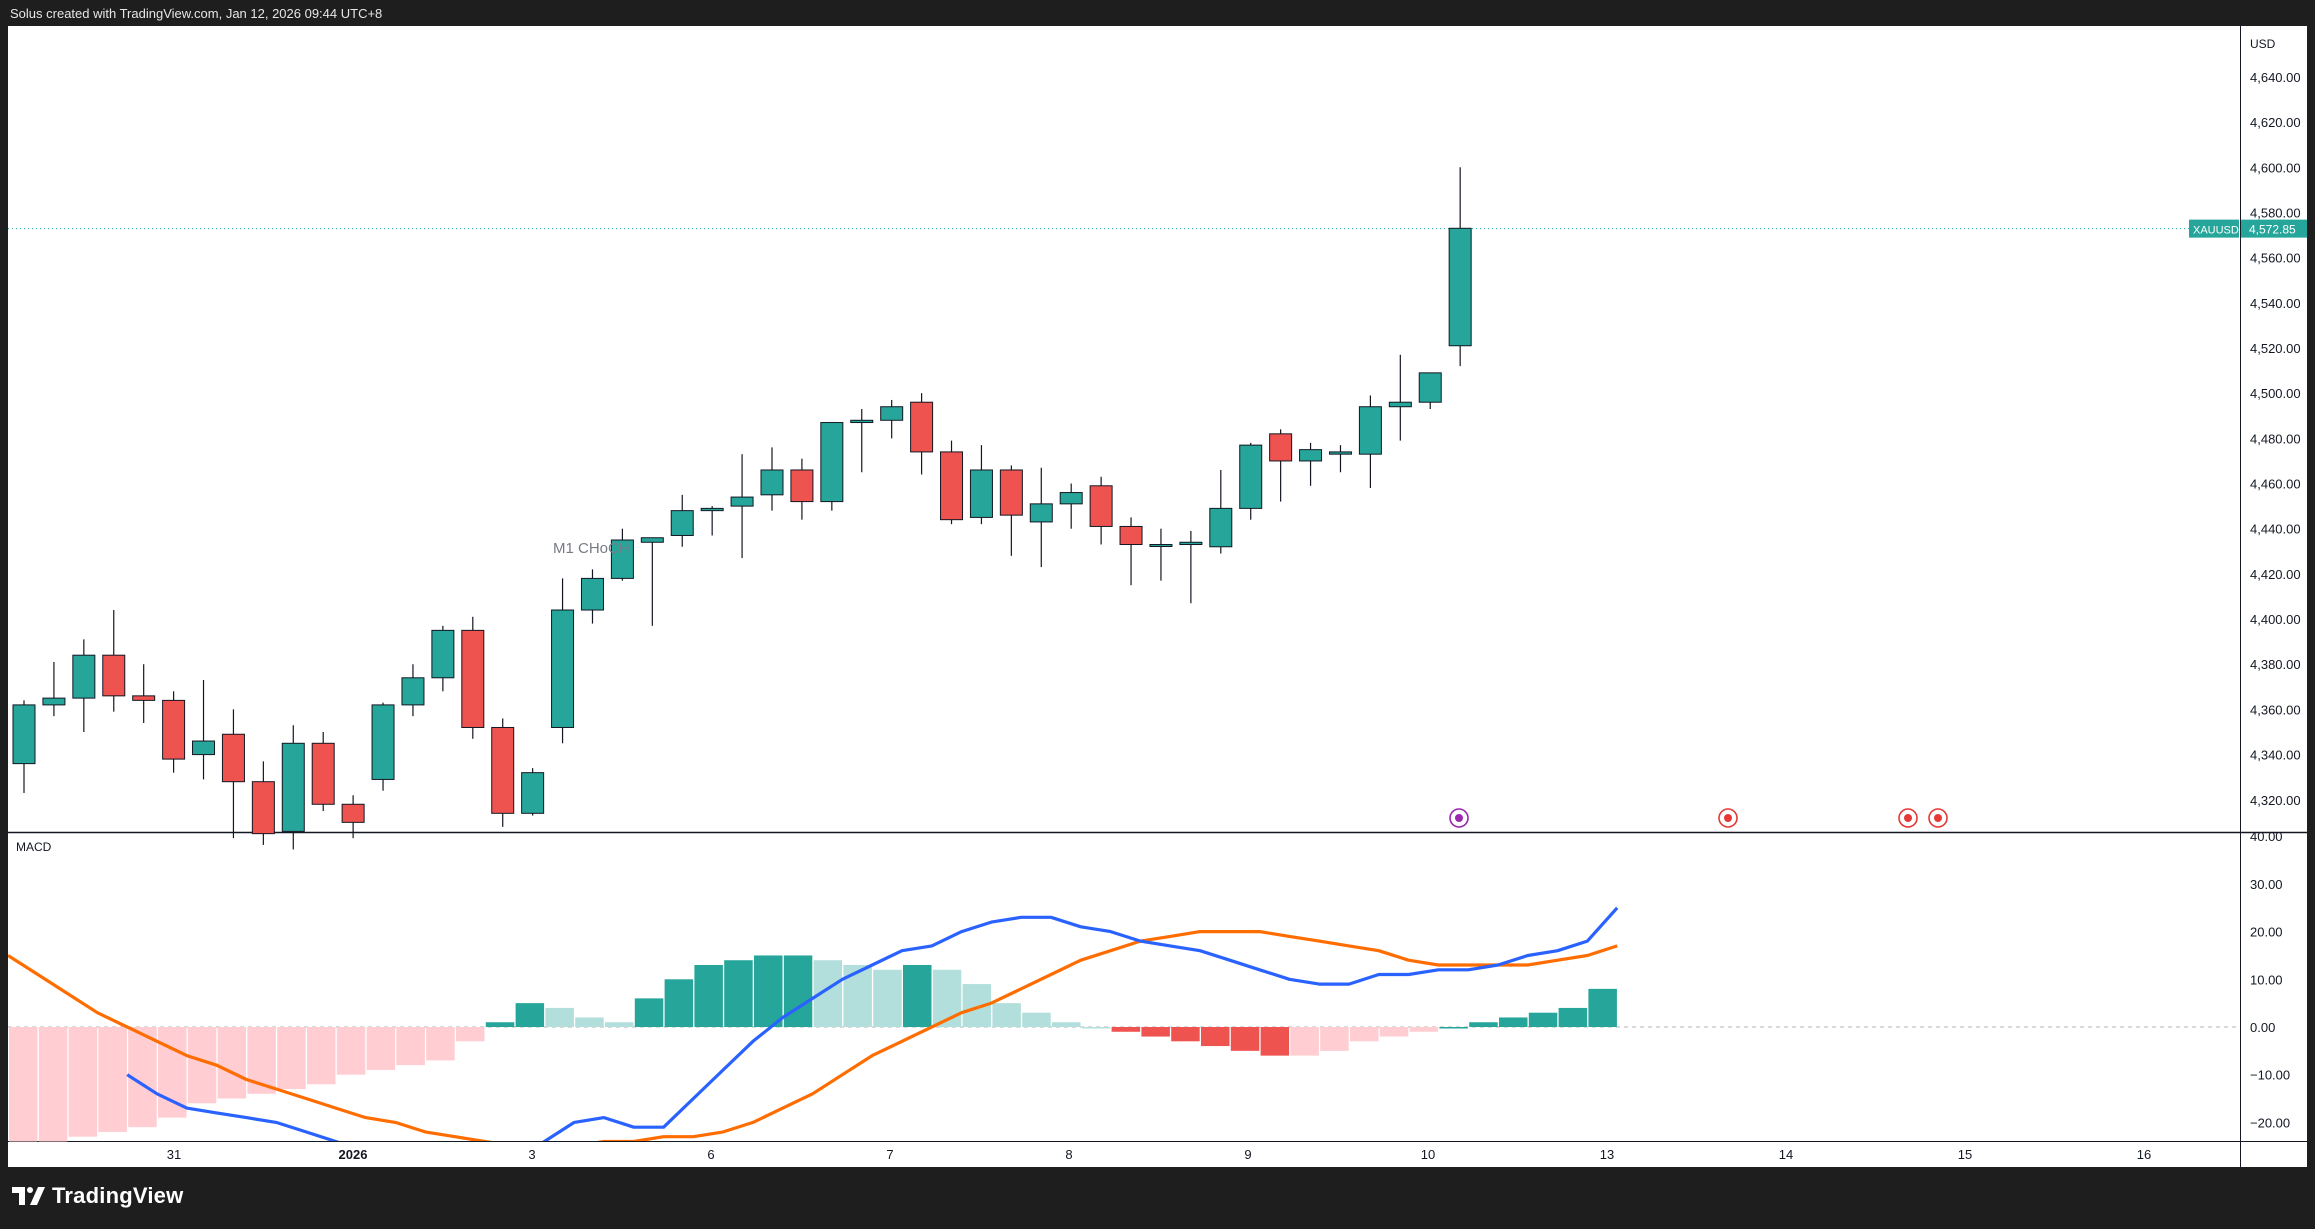  Describe the element at coordinates (2275, 484) in the screenshot. I see `price-tick-label: 4,460.00` at that location.